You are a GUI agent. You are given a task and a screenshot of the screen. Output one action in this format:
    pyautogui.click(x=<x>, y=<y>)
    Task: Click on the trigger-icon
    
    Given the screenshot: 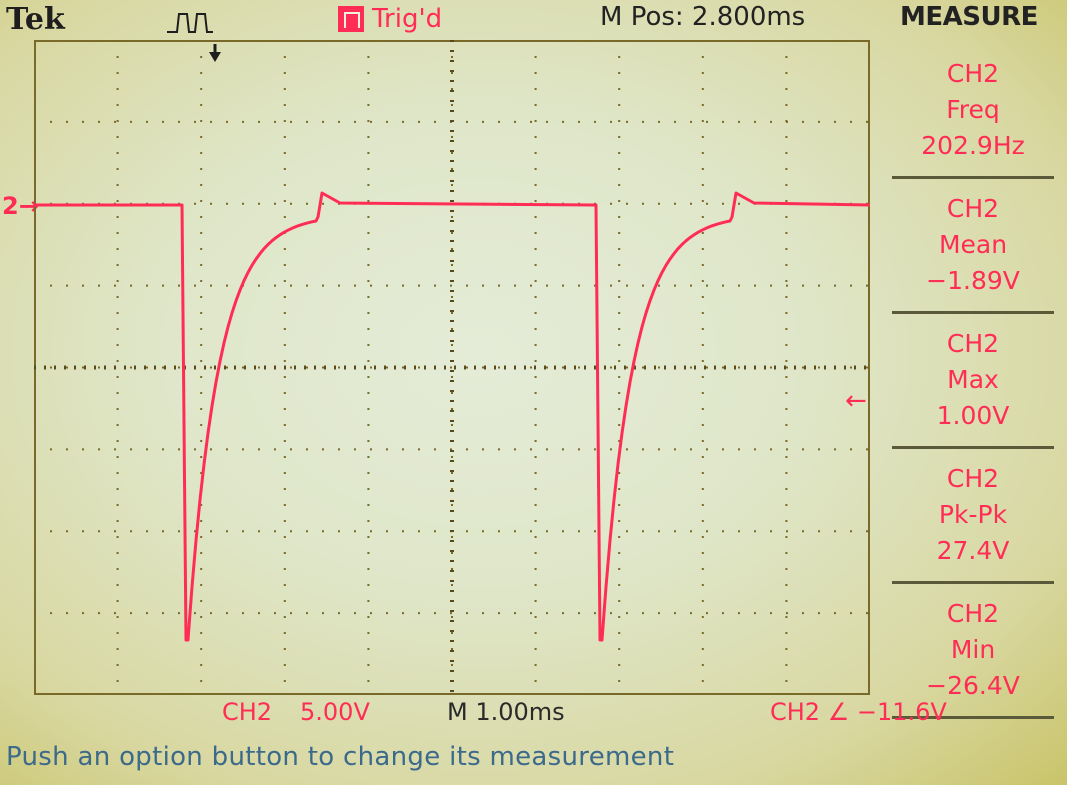 What is the action you would take?
    pyautogui.click(x=351, y=19)
    